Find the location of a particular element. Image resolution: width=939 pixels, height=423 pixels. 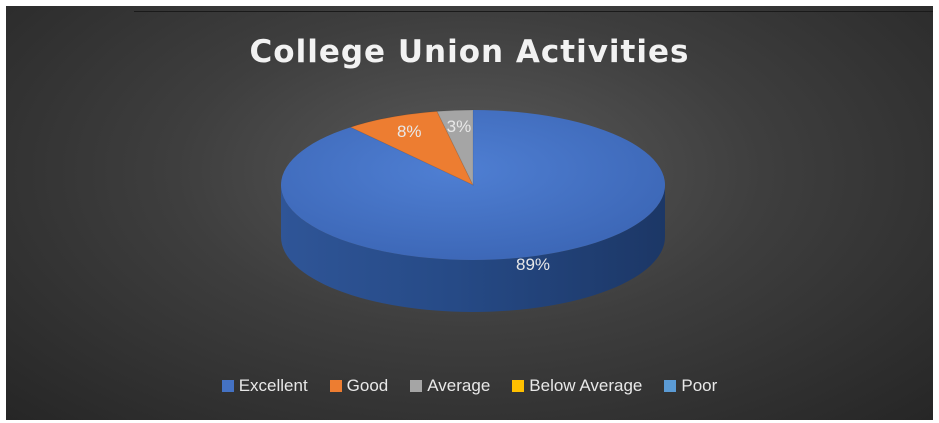

legend-label: Poor is located at coordinates (699, 385).